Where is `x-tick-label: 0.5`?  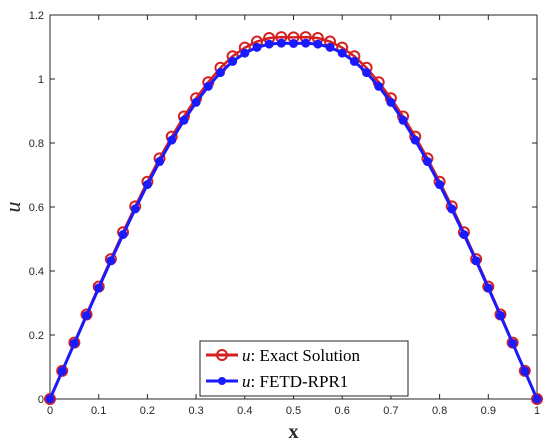 x-tick-label: 0.5 is located at coordinates (293, 411).